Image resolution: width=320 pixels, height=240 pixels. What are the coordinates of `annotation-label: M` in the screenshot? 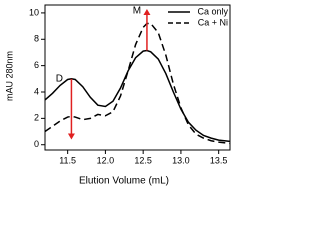 It's located at (137, 11).